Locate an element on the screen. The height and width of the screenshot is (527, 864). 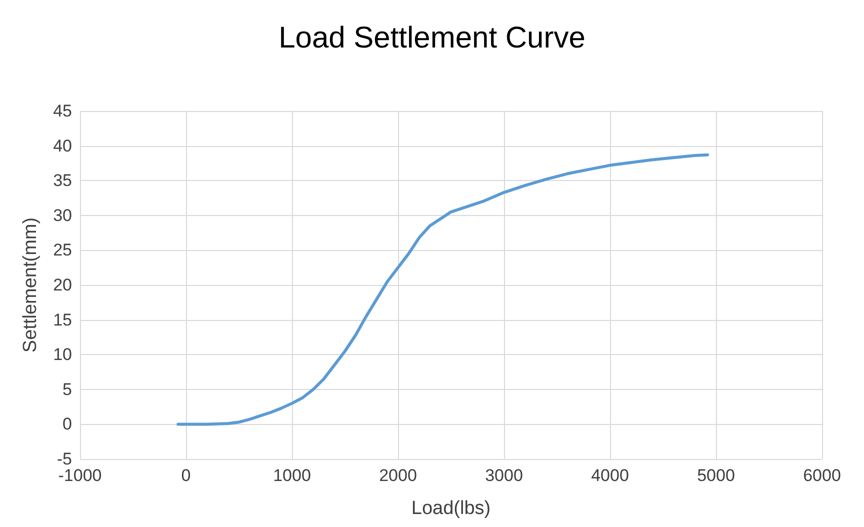
y-axis-title: Settlement(mm) is located at coordinates (30, 285).